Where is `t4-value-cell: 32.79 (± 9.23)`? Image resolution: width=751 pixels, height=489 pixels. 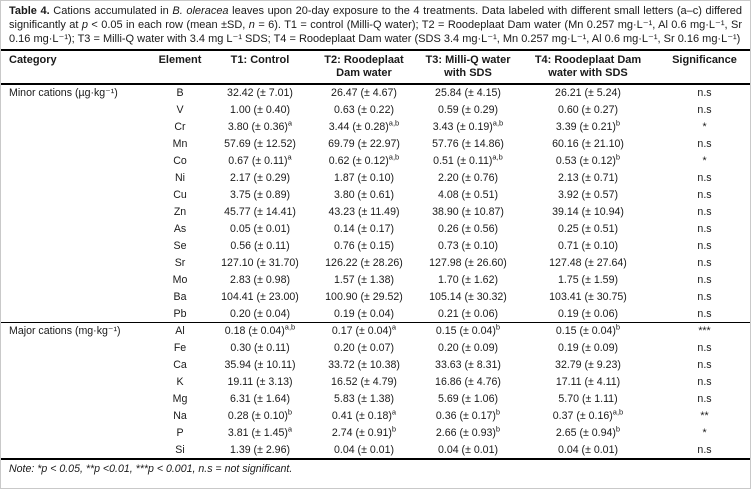
t4-value-cell: 32.79 (± 9.23) is located at coordinates (588, 365).